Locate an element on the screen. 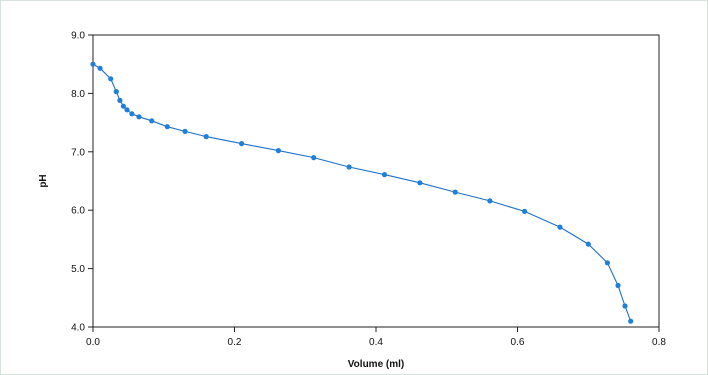 This screenshot has height=375, width=708. x-axis-label: Volume (ml) is located at coordinates (376, 364).